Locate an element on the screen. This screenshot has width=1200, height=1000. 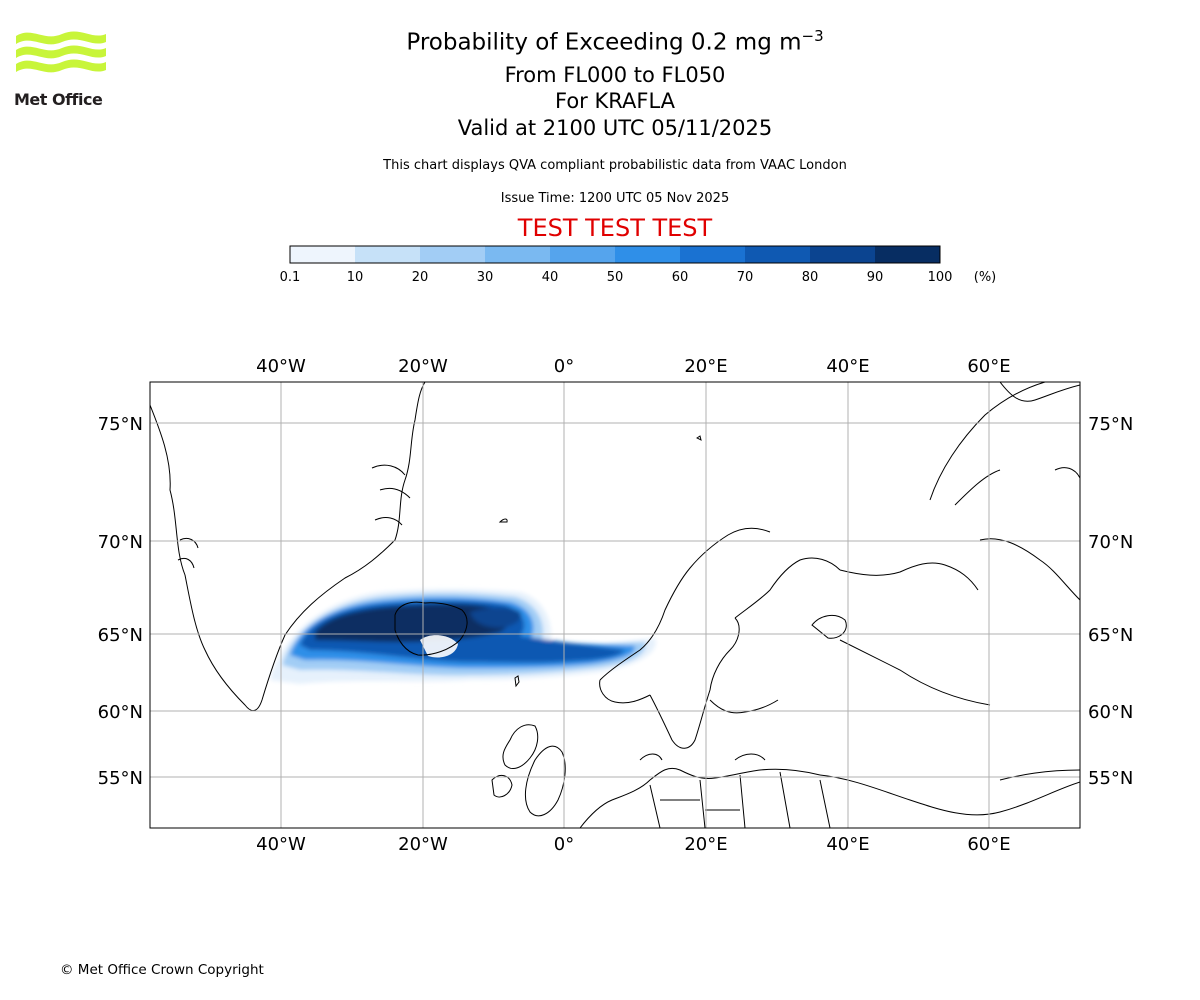
colorbar-tick: 20 is located at coordinates (420, 277).